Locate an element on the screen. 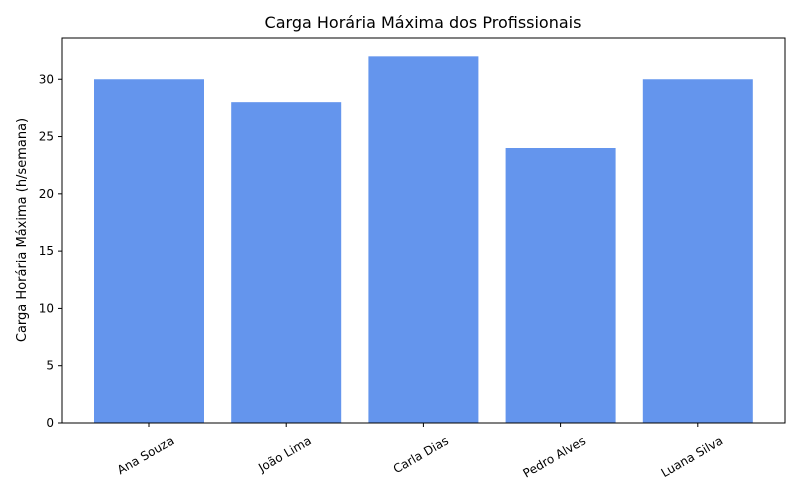 The width and height of the screenshot is (800, 500). y-tick-label-10: 10 is located at coordinates (46, 308).